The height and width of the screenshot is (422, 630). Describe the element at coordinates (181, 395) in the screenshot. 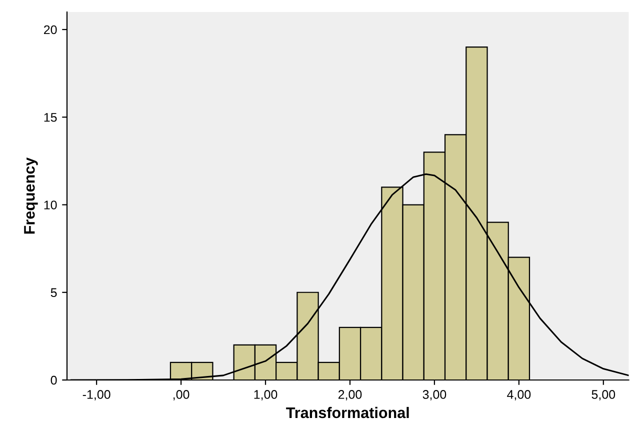

I see `x-tick-label: ,00` at that location.